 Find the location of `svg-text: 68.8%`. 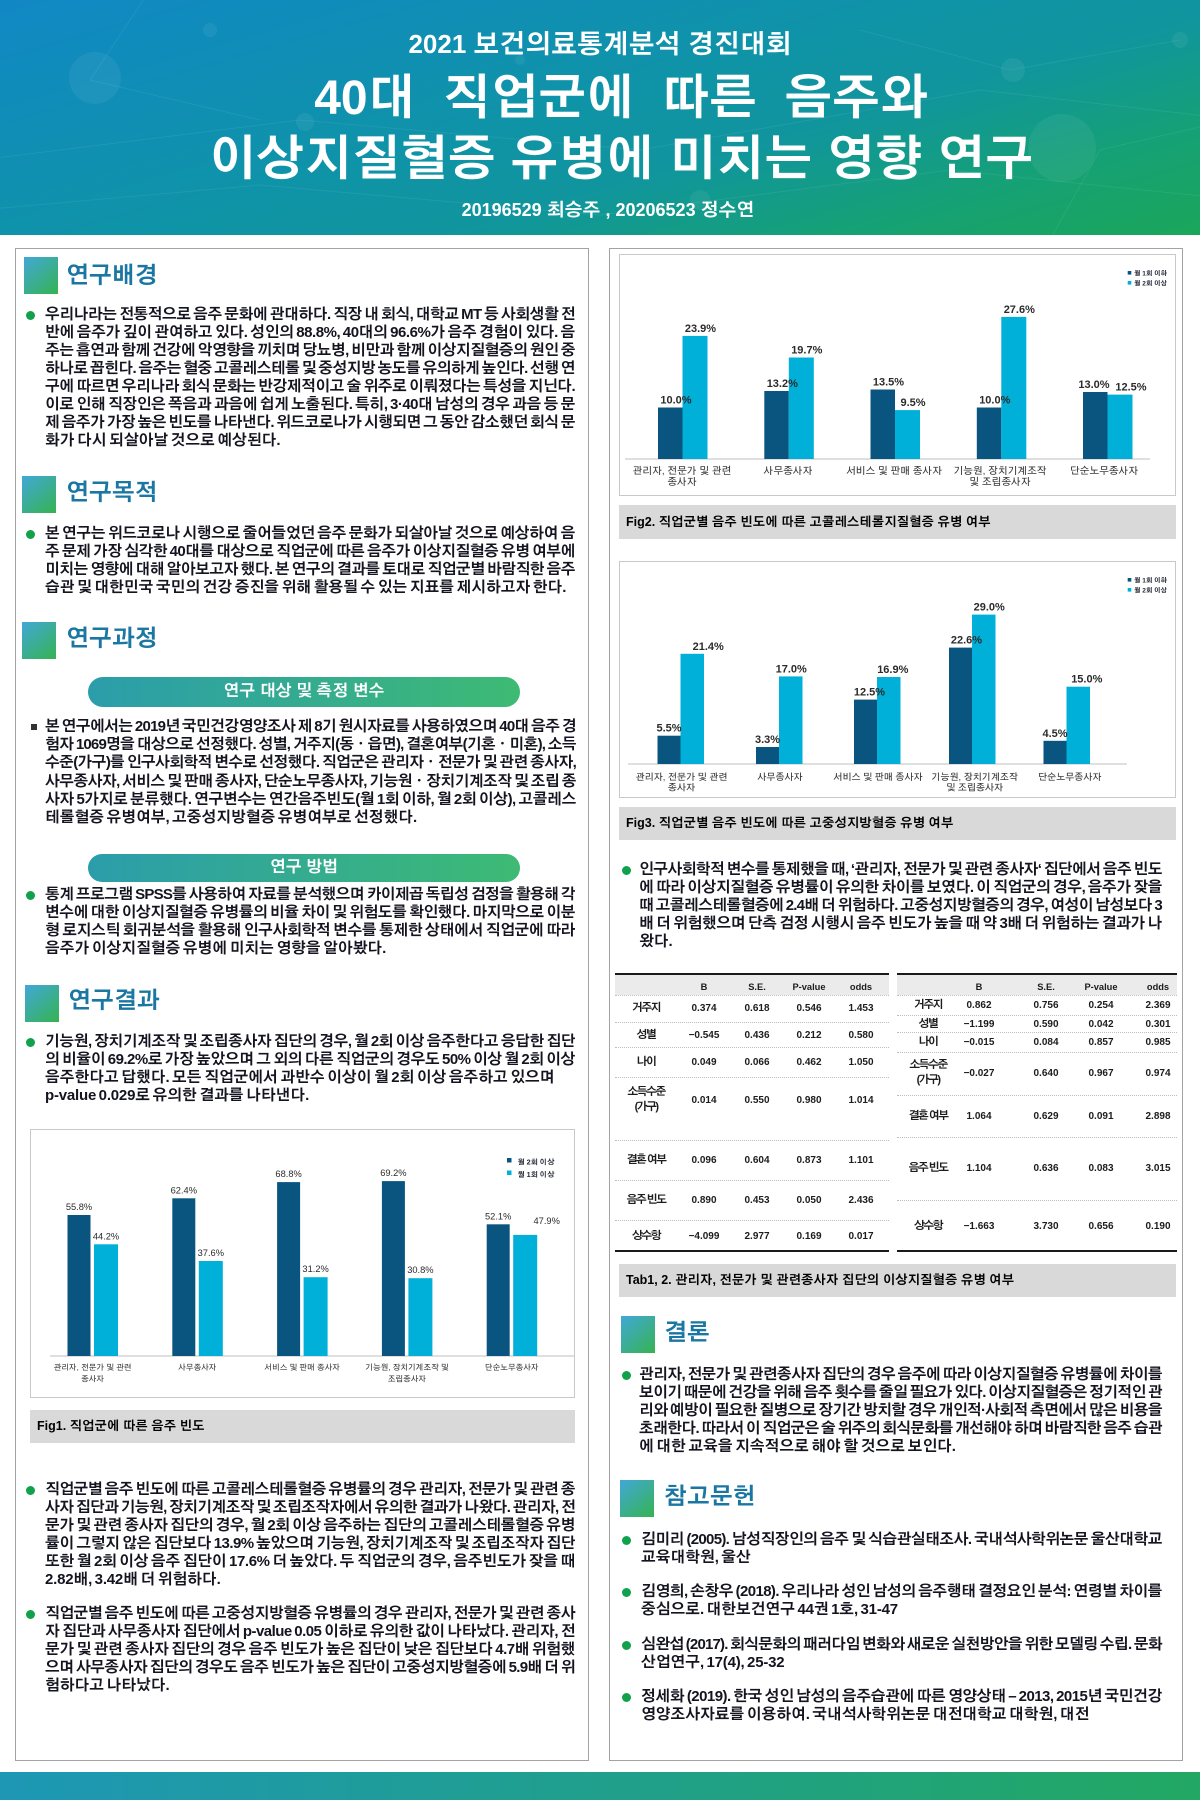

svg-text: 68.8% is located at coordinates (288, 1174).